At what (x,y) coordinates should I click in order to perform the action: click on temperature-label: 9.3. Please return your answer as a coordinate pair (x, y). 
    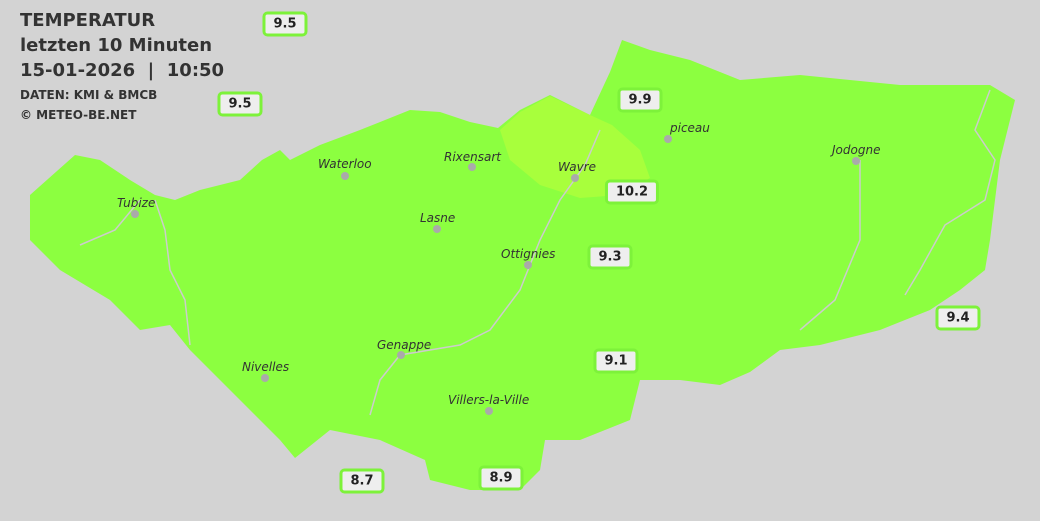
    Looking at the image, I should click on (610, 257).